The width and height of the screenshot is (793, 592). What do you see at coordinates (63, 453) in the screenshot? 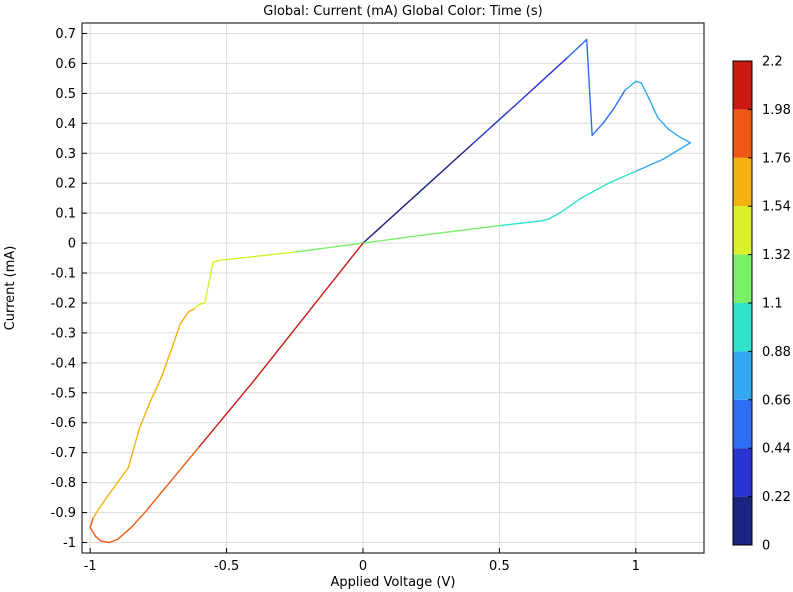
I see `y-tick-label: -0.7` at bounding box center [63, 453].